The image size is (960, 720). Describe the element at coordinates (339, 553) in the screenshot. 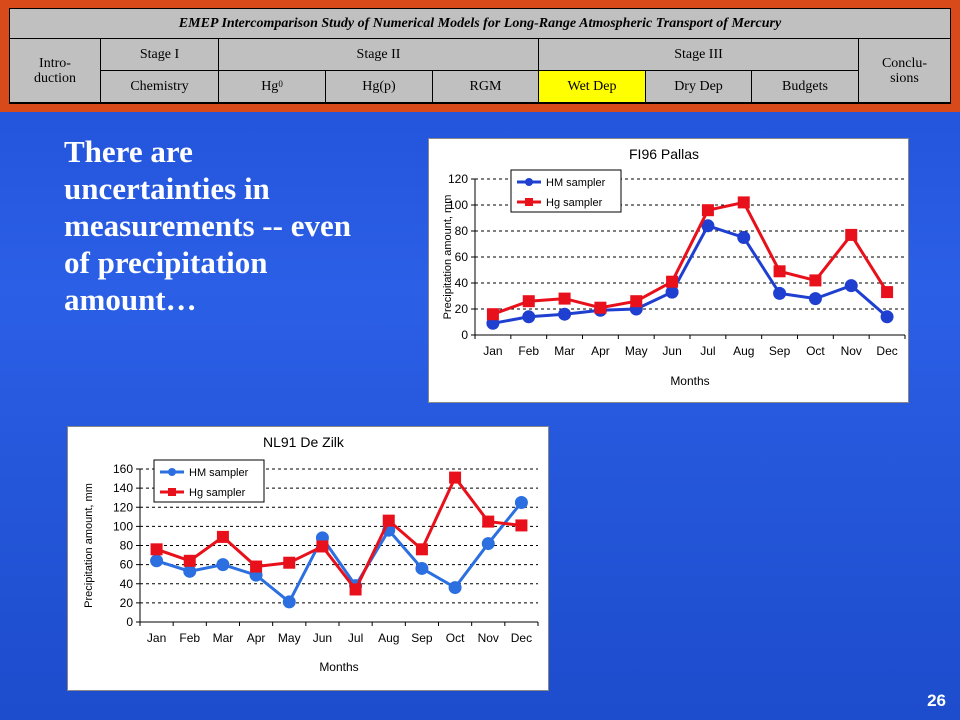

I see `dezilk-series-line-hm` at that location.